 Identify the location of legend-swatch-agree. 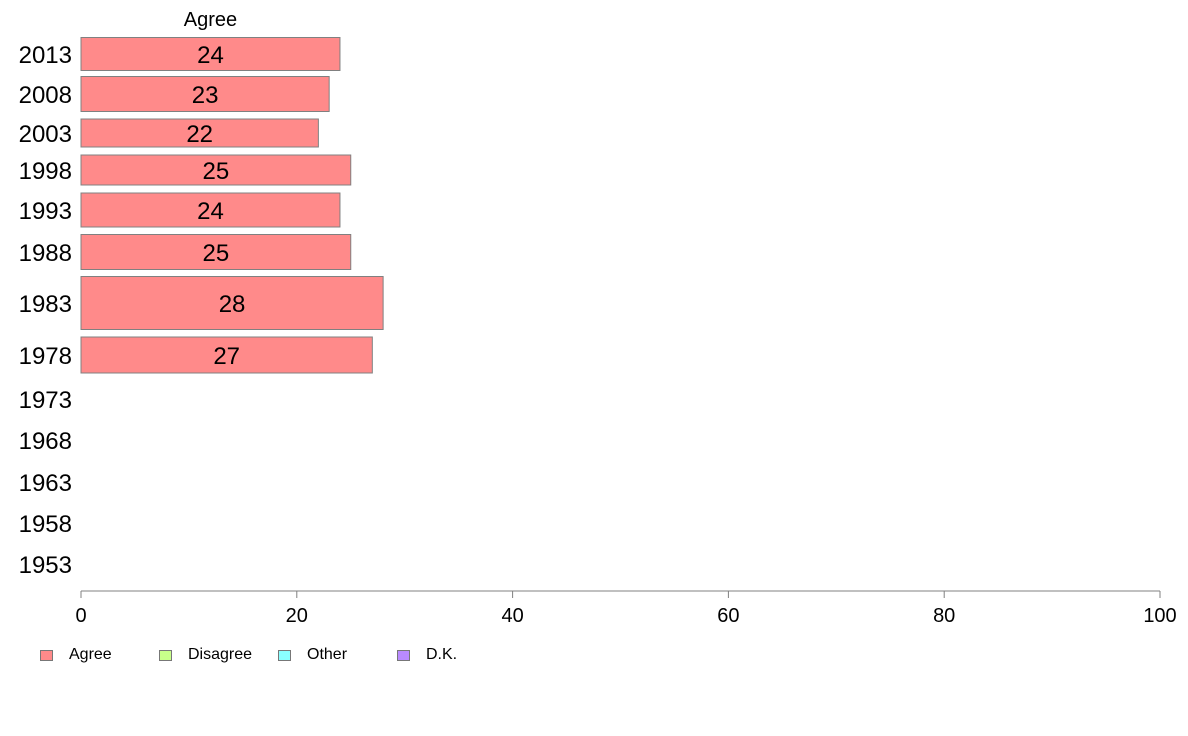
(46, 655).